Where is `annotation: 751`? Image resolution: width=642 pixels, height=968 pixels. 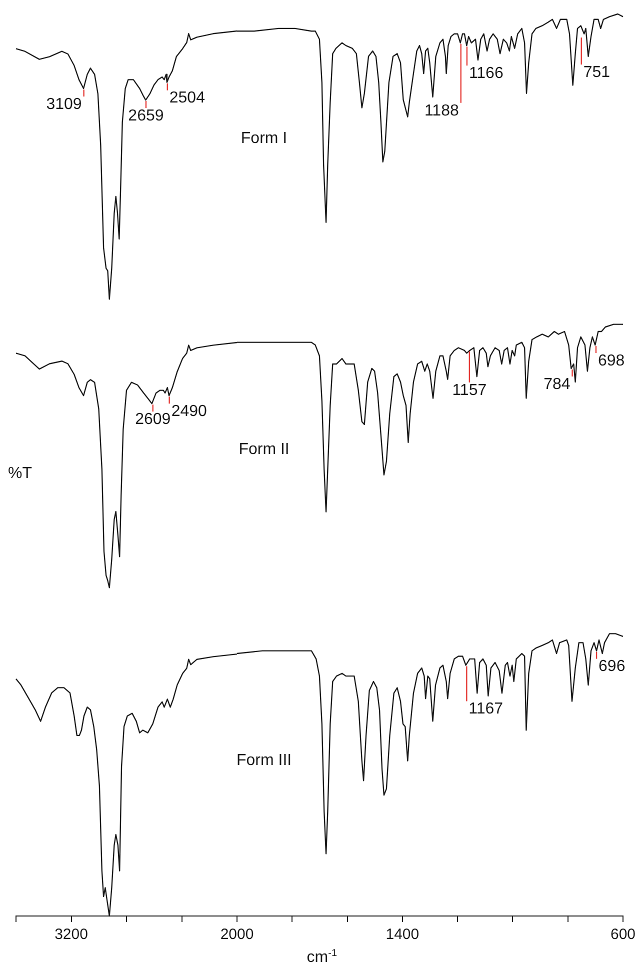 annotation: 751 is located at coordinates (596, 72).